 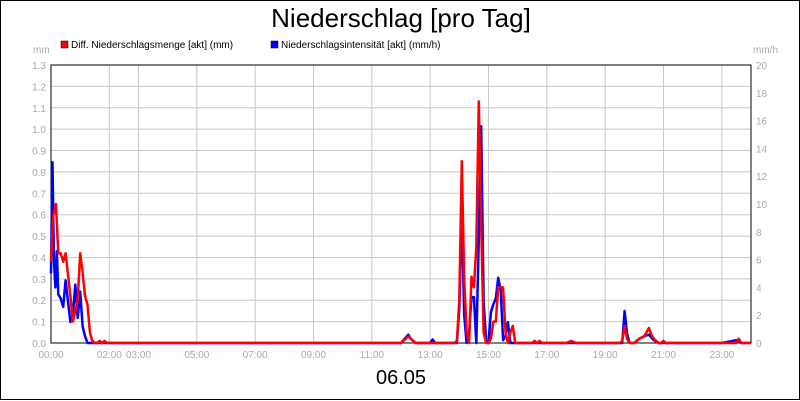 I want to click on x-tick-label: 07:00, so click(x=255, y=355).